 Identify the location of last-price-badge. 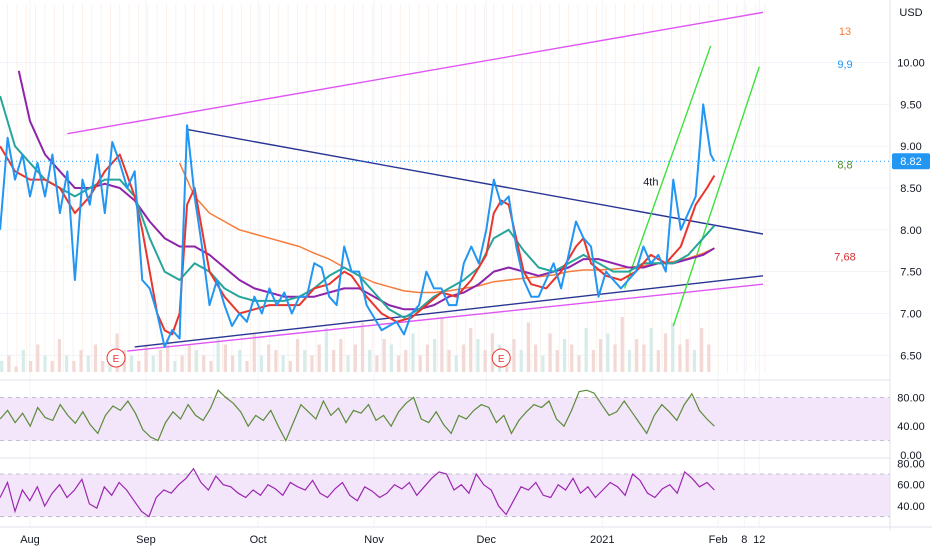
(911, 161).